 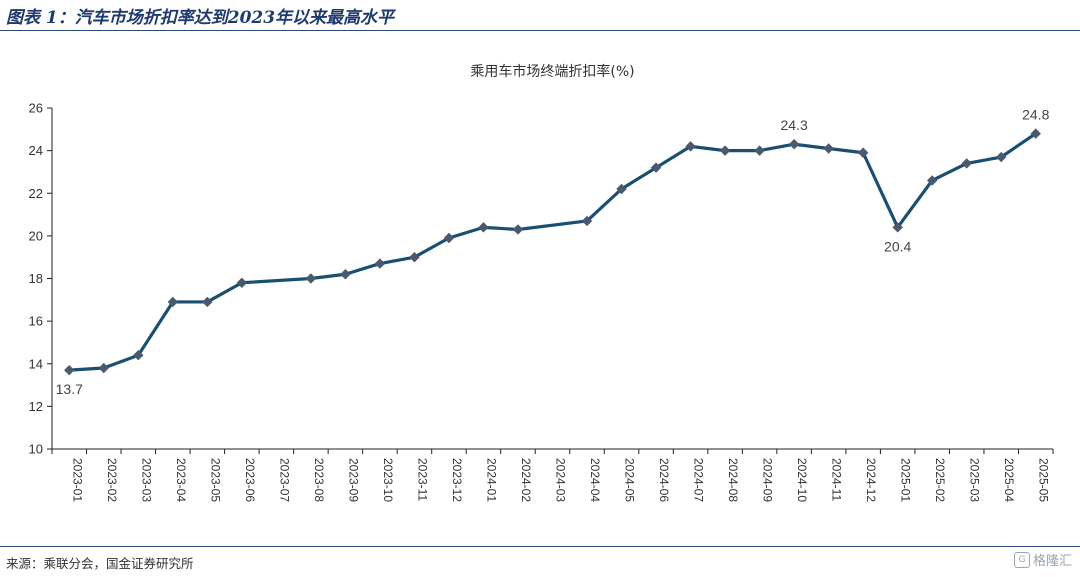 What do you see at coordinates (200, 18) in the screenshot?
I see `figure-title: 图表 1：汽车市场折扣率达到2023年以来最高水平` at bounding box center [200, 18].